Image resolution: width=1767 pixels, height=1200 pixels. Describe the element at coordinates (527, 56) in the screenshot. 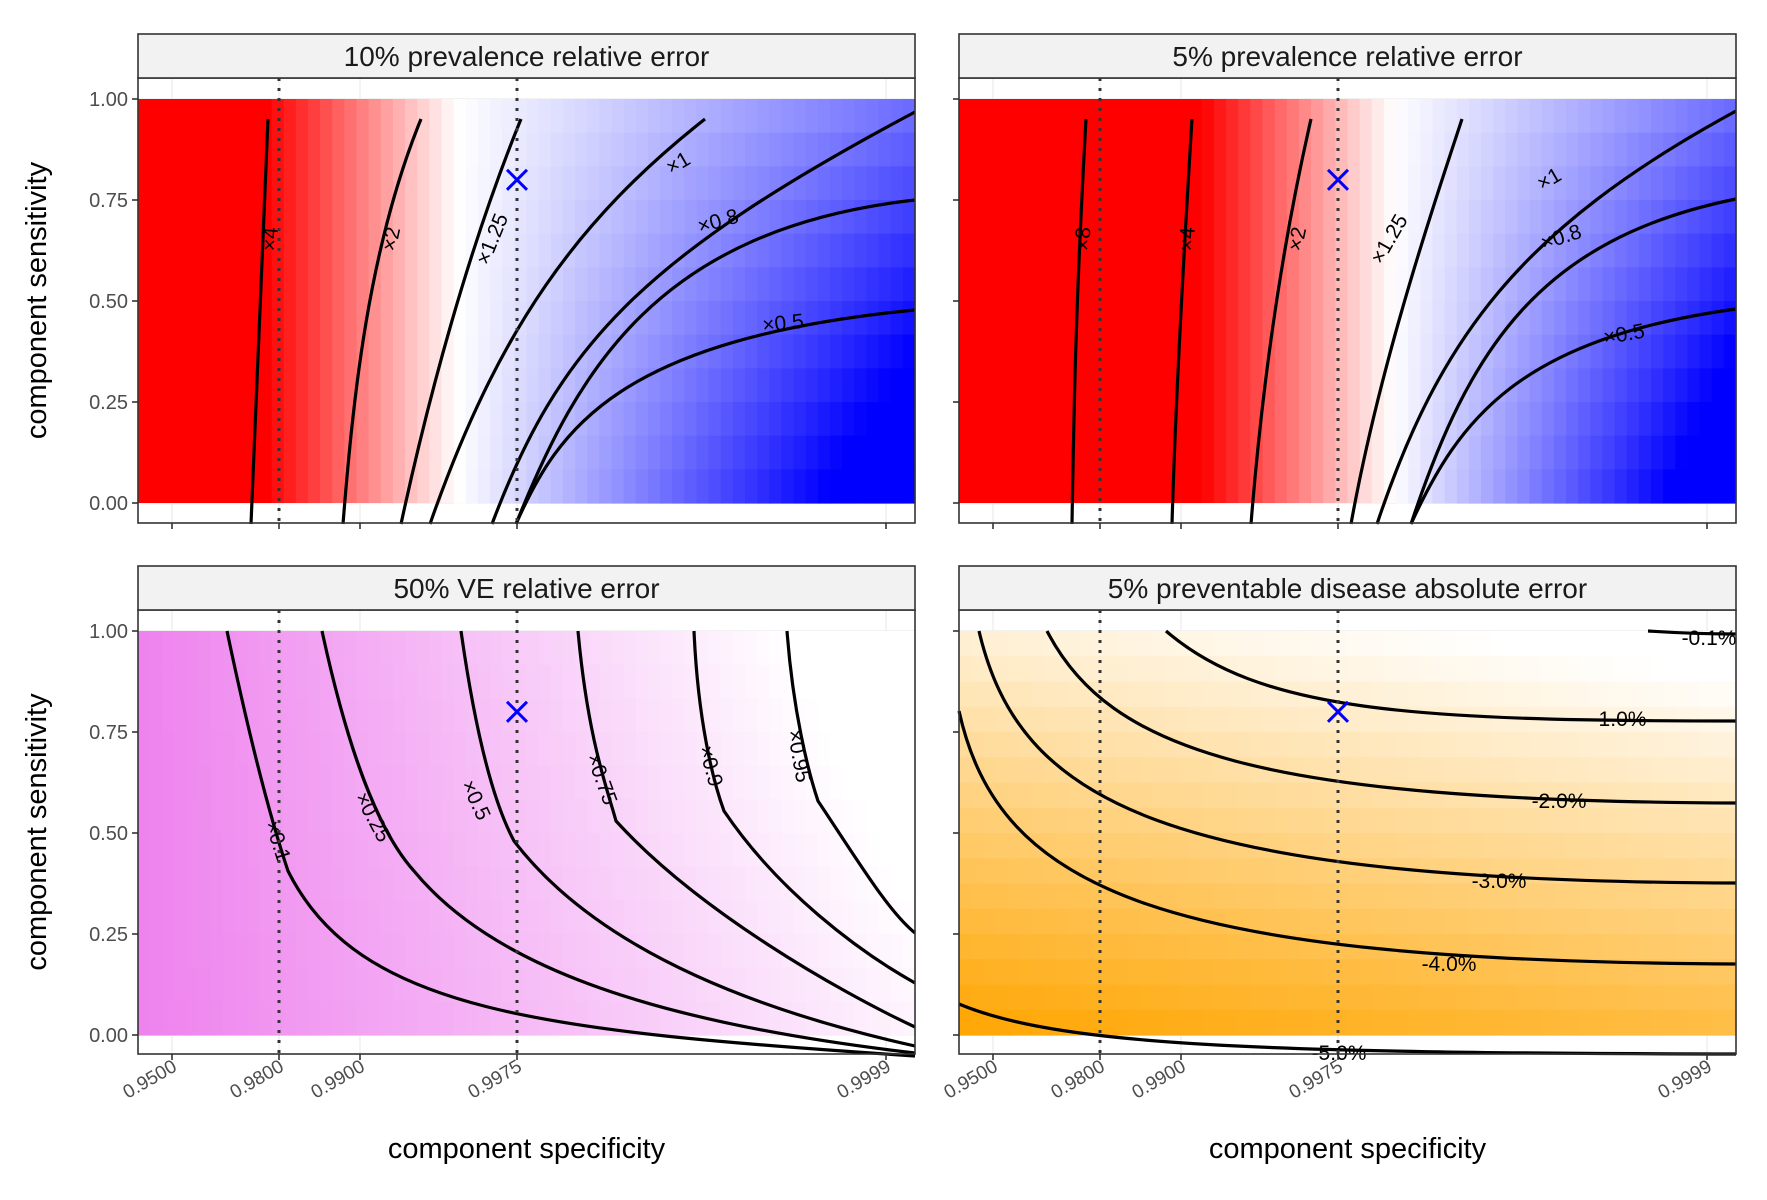

I see `panel-title: 10% prevalence relative error` at that location.